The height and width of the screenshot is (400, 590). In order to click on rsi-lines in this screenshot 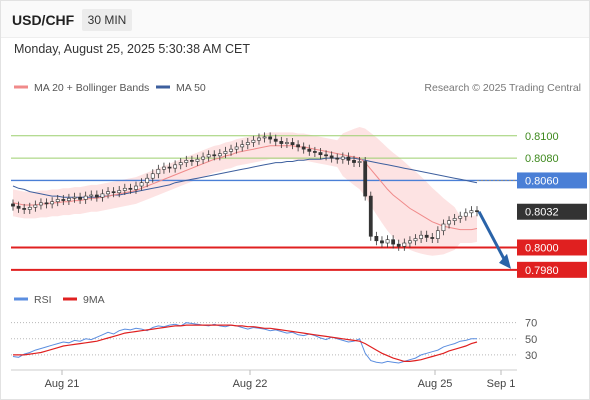, I will do `click(245, 343)`.